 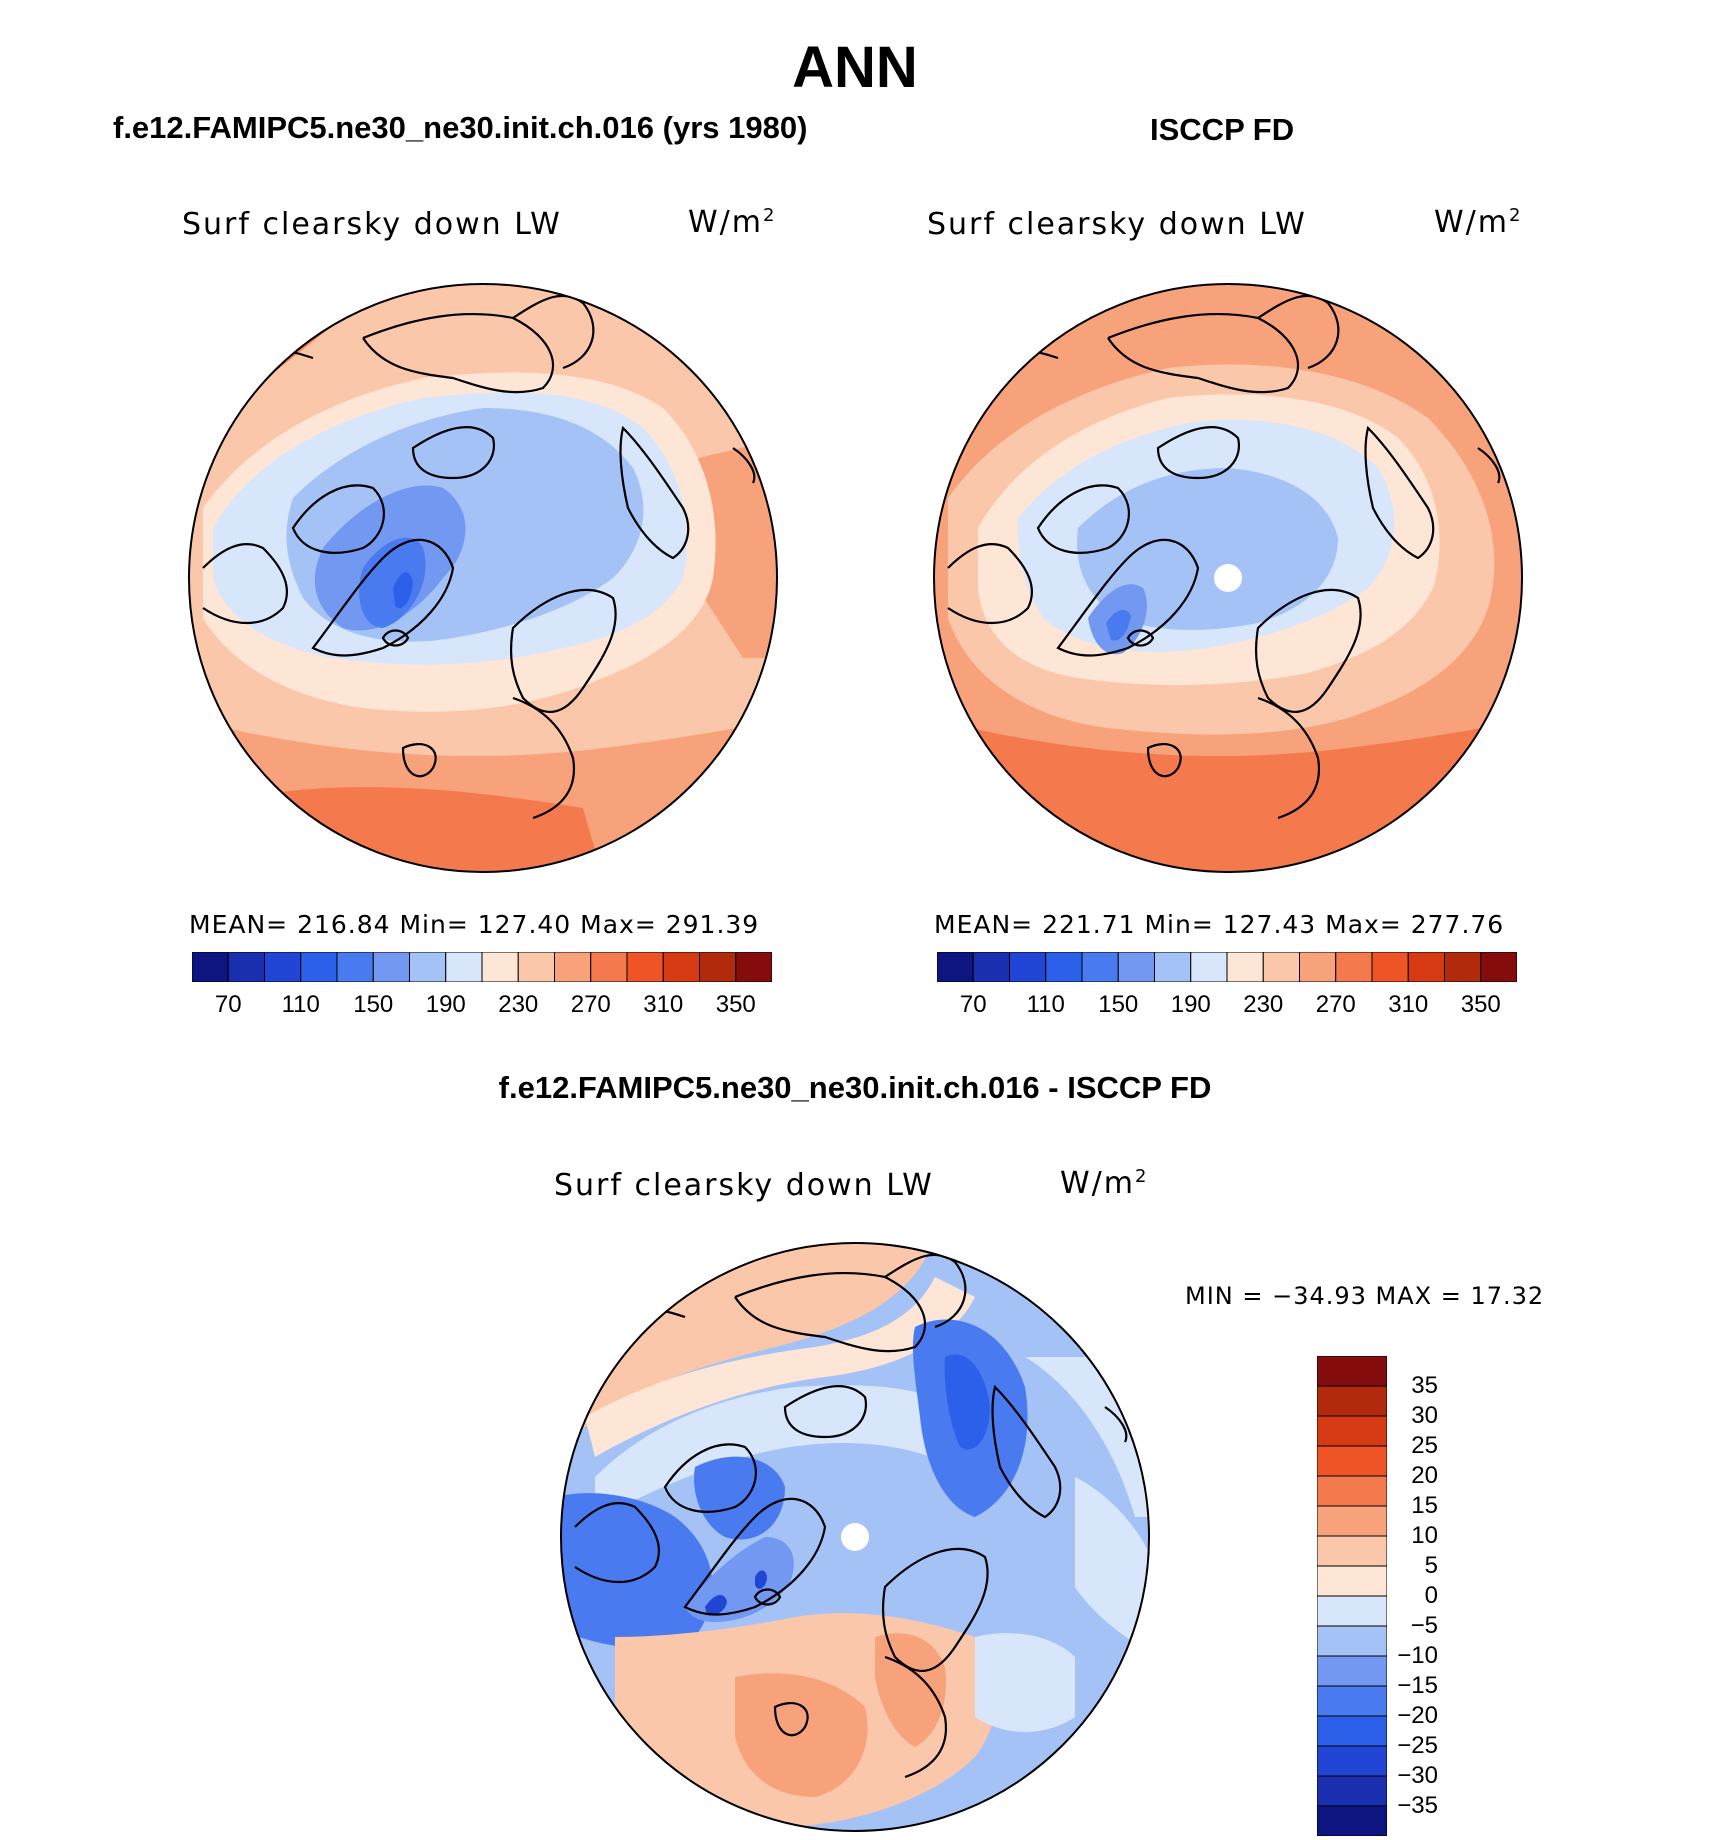 What do you see at coordinates (1417, 1775) in the screenshot?
I see `colorbar-tick-label: −30` at bounding box center [1417, 1775].